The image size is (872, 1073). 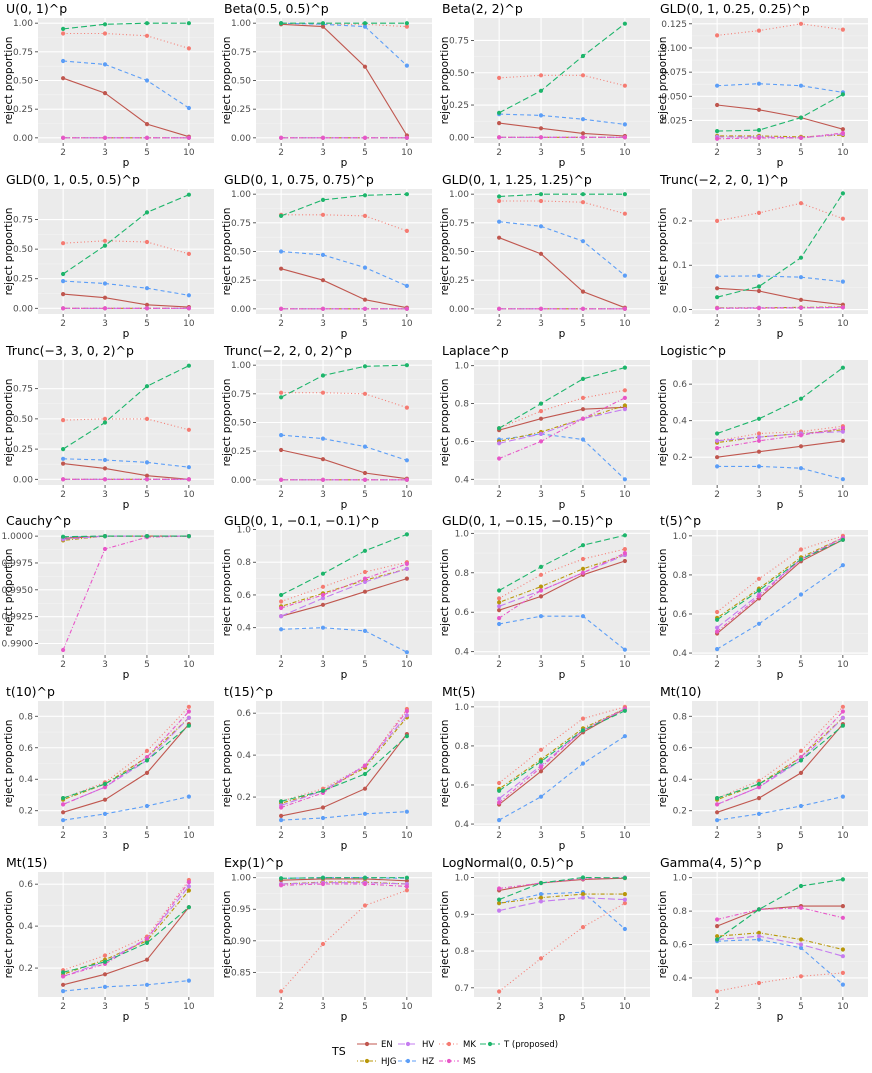 What do you see at coordinates (508, 862) in the screenshot?
I see `panel-title: LogNormal(0, 0.5)^p` at bounding box center [508, 862].